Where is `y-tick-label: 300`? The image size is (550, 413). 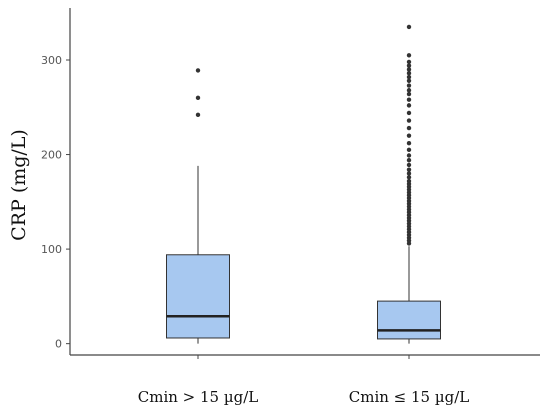
y-tick-label: 300 is located at coordinates (51, 60).